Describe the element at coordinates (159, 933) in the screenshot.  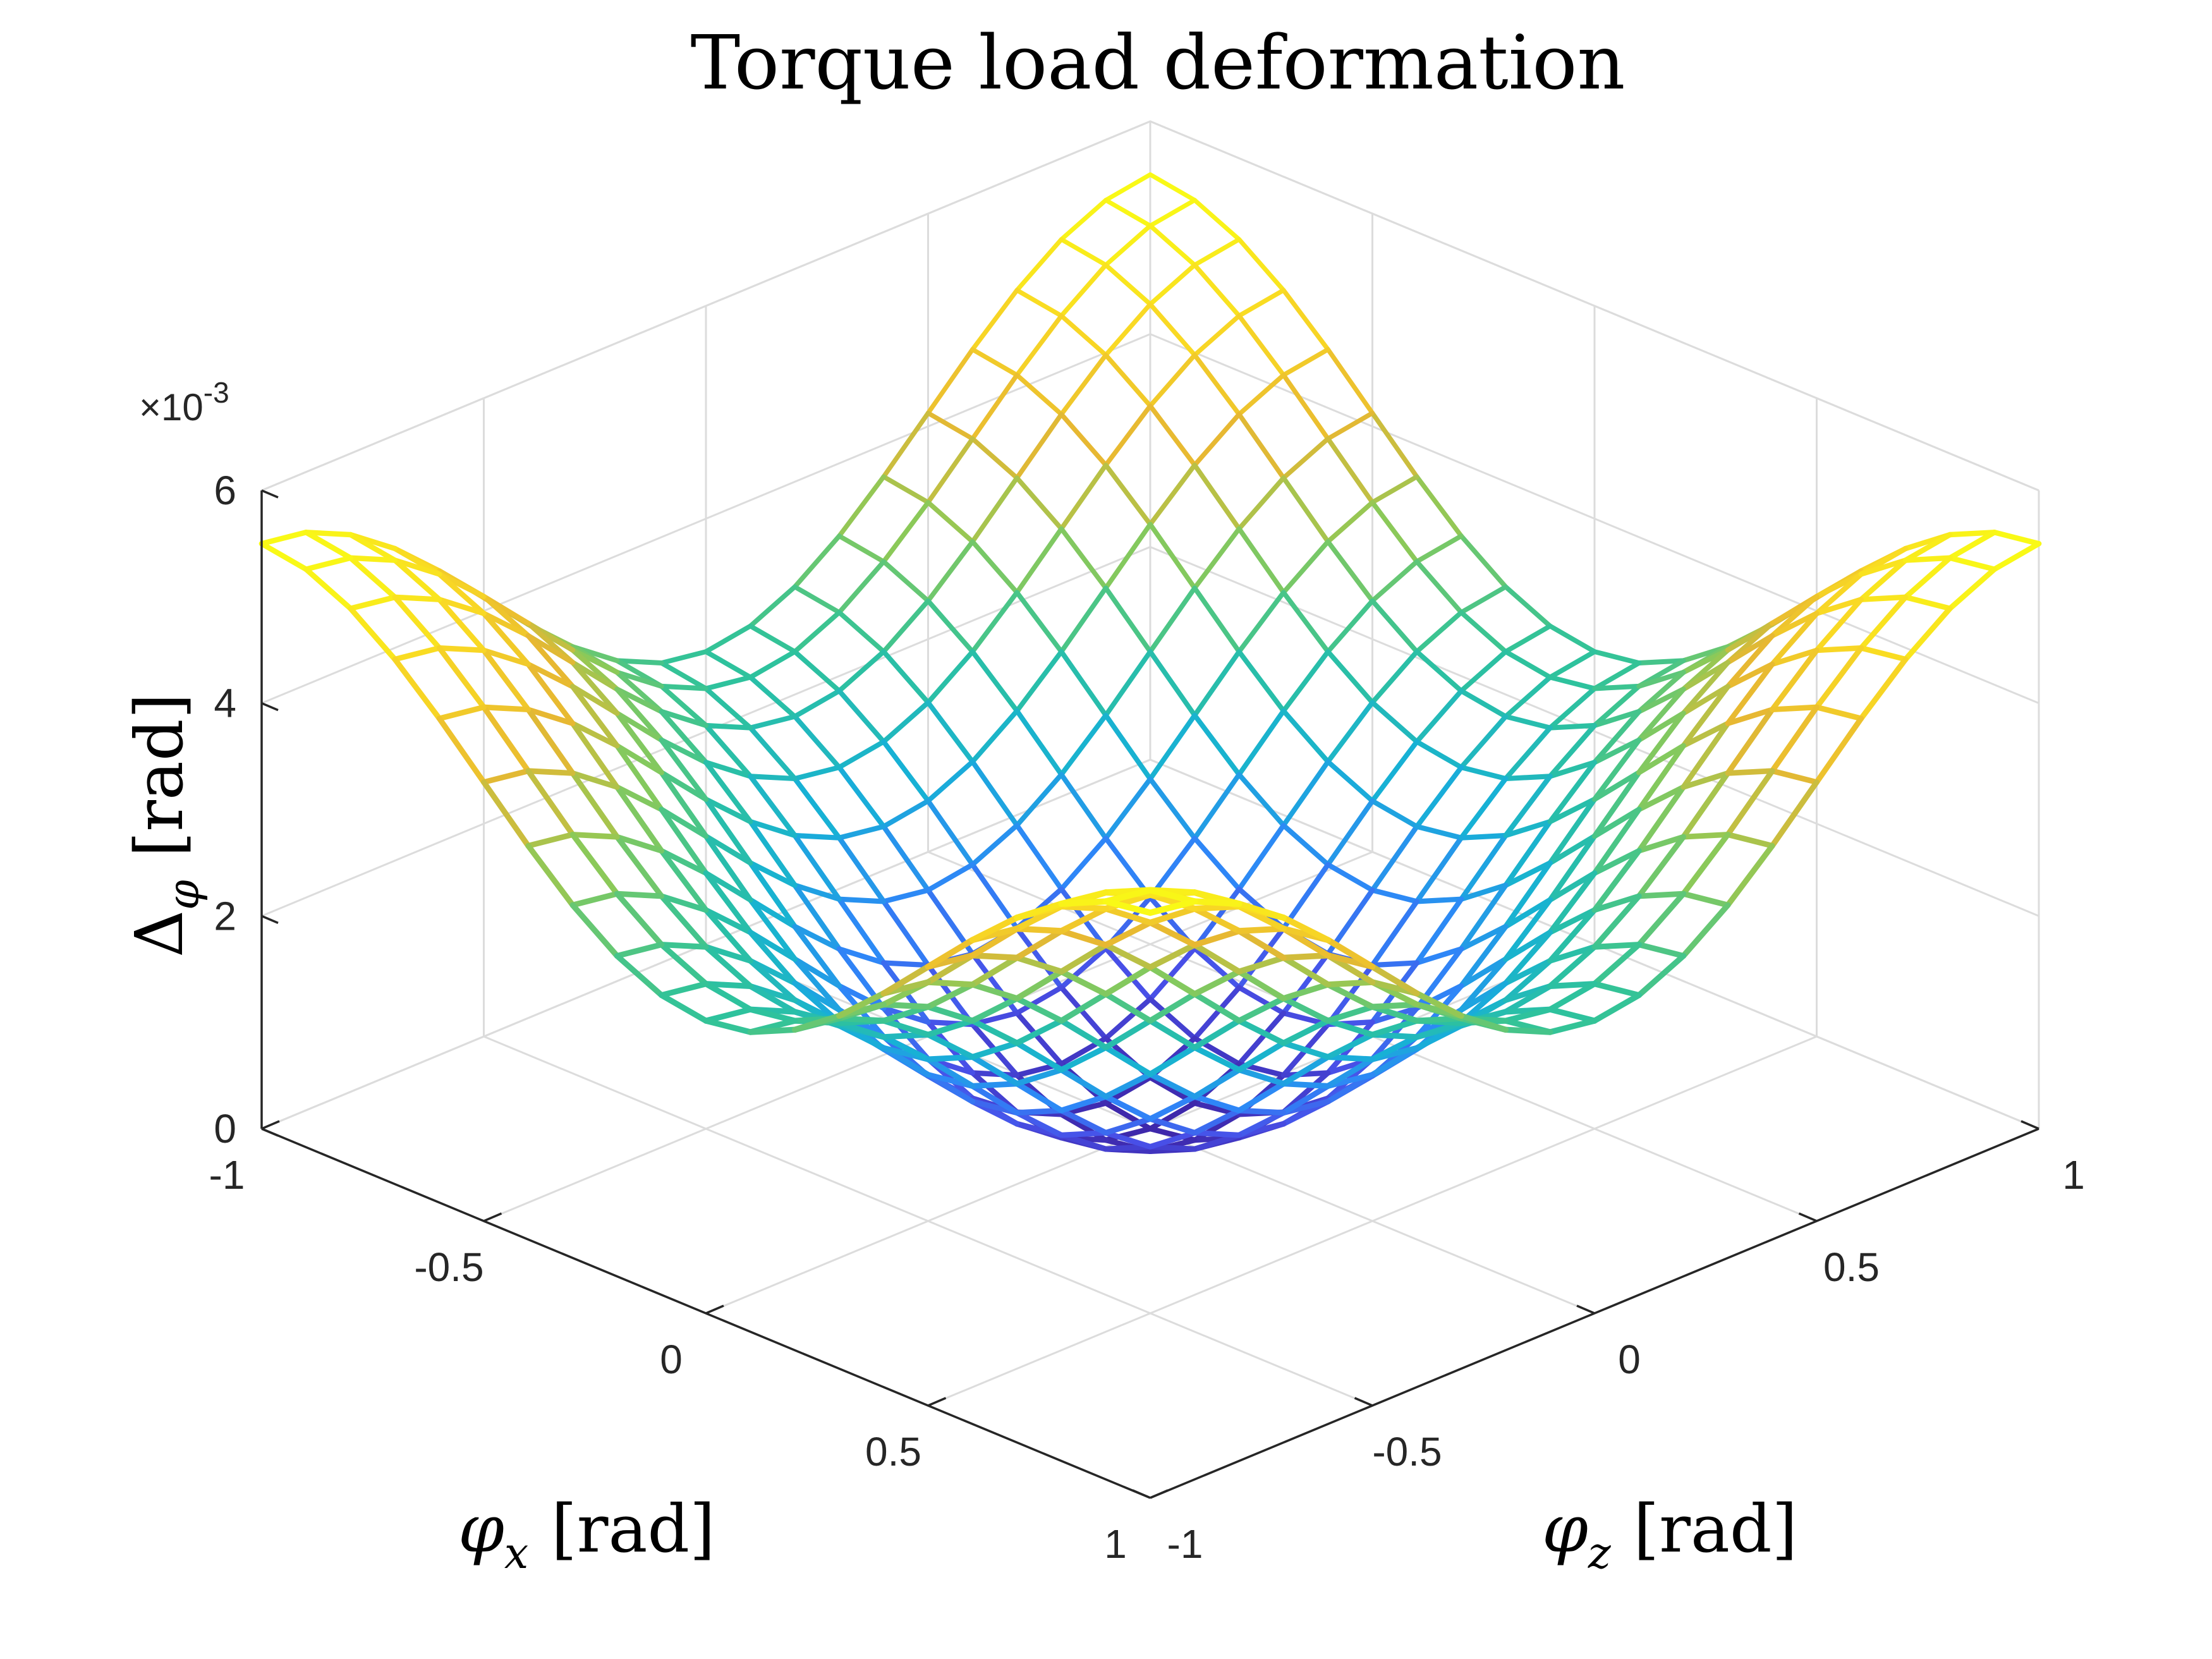
I see `z-axis-label-symbol: Δ` at that location.